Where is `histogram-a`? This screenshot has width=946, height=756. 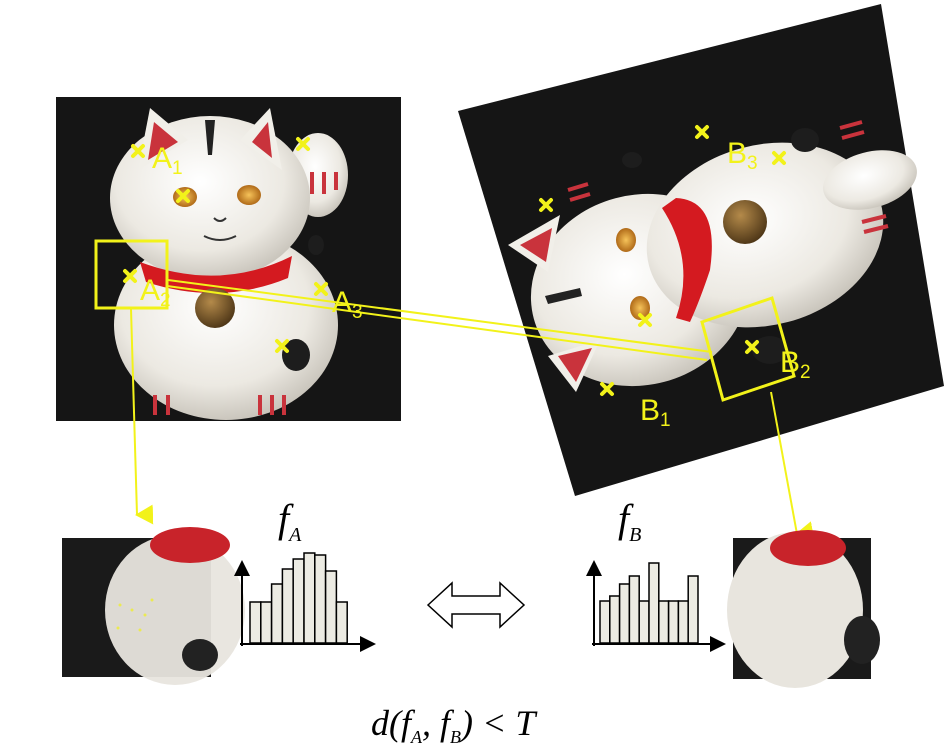 histogram-a is located at coordinates (305, 602).